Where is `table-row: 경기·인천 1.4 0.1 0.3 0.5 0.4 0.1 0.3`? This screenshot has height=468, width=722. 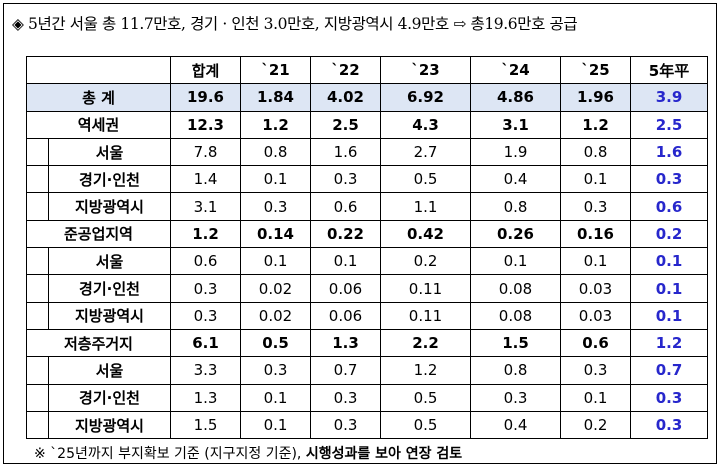
table-row: 경기·인천 1.4 0.1 0.3 0.5 0.4 0.1 0.3 is located at coordinates (367, 179).